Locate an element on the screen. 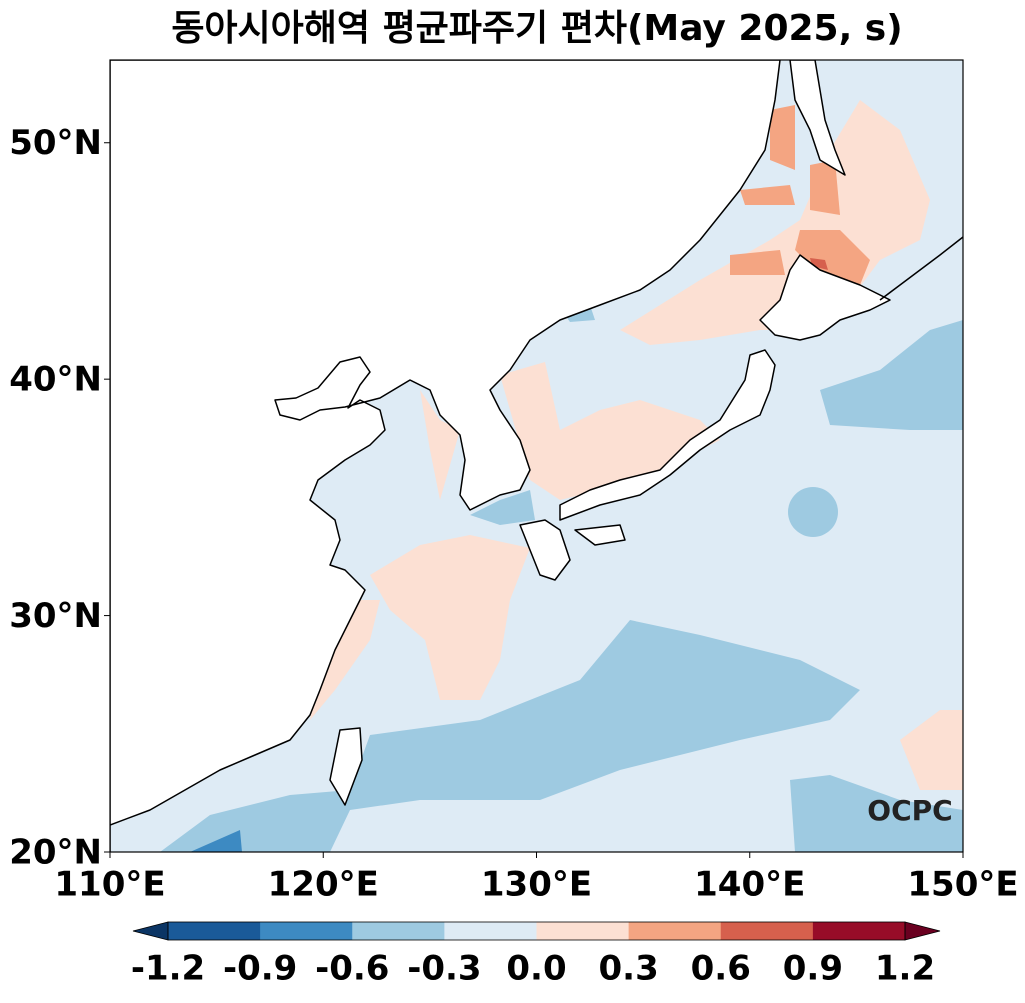 Image resolution: width=1025 pixels, height=1003 pixels. y-tick-label: 40°N is located at coordinates (55, 380).